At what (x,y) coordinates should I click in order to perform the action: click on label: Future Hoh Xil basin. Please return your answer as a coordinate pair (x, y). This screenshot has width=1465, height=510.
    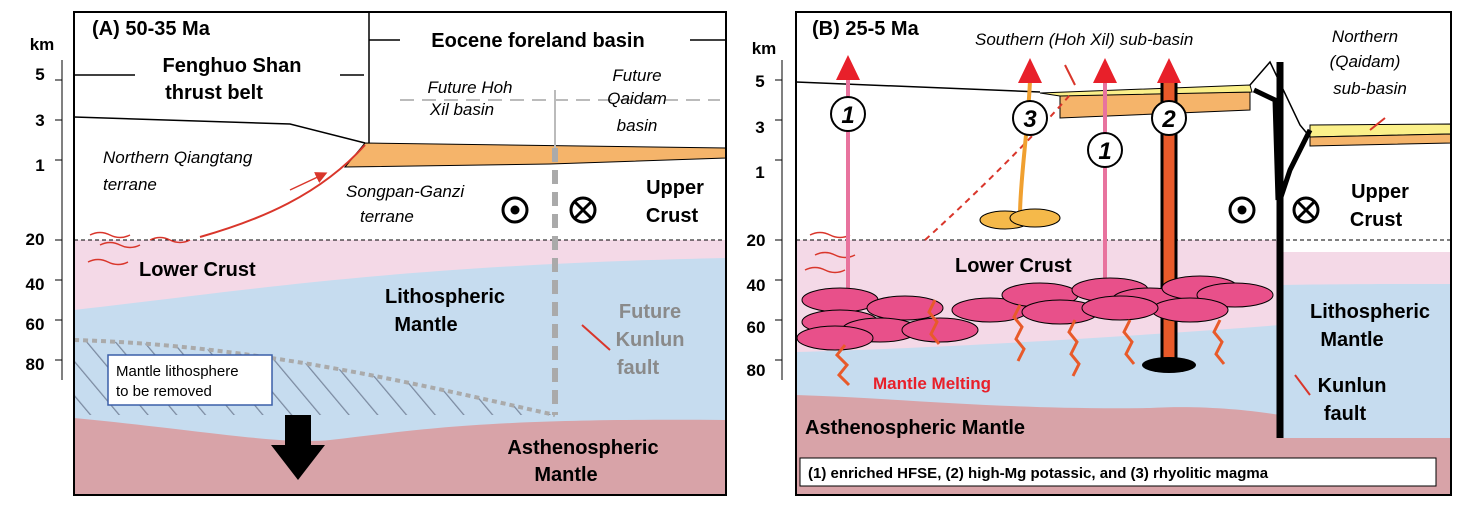
    Looking at the image, I should click on (469, 98).